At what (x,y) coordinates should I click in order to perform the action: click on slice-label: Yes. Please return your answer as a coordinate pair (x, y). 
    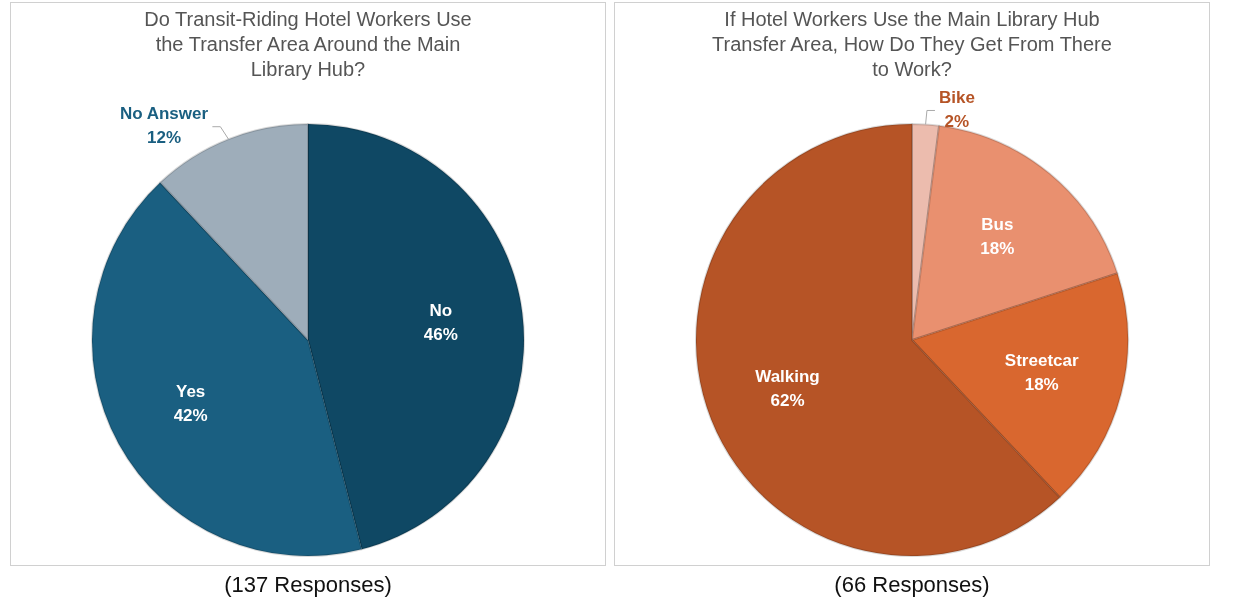
    Looking at the image, I should click on (190, 392).